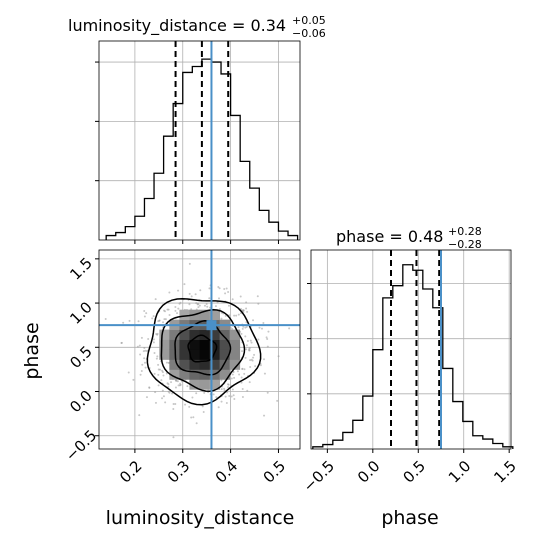  What do you see at coordinates (309, 20) in the screenshot?
I see `title-ld-upper: +0.05` at bounding box center [309, 20].